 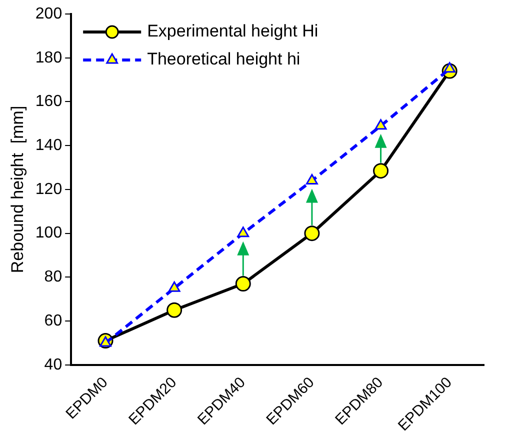 I want to click on legend-label: Experimental height Hi, so click(x=232, y=31).